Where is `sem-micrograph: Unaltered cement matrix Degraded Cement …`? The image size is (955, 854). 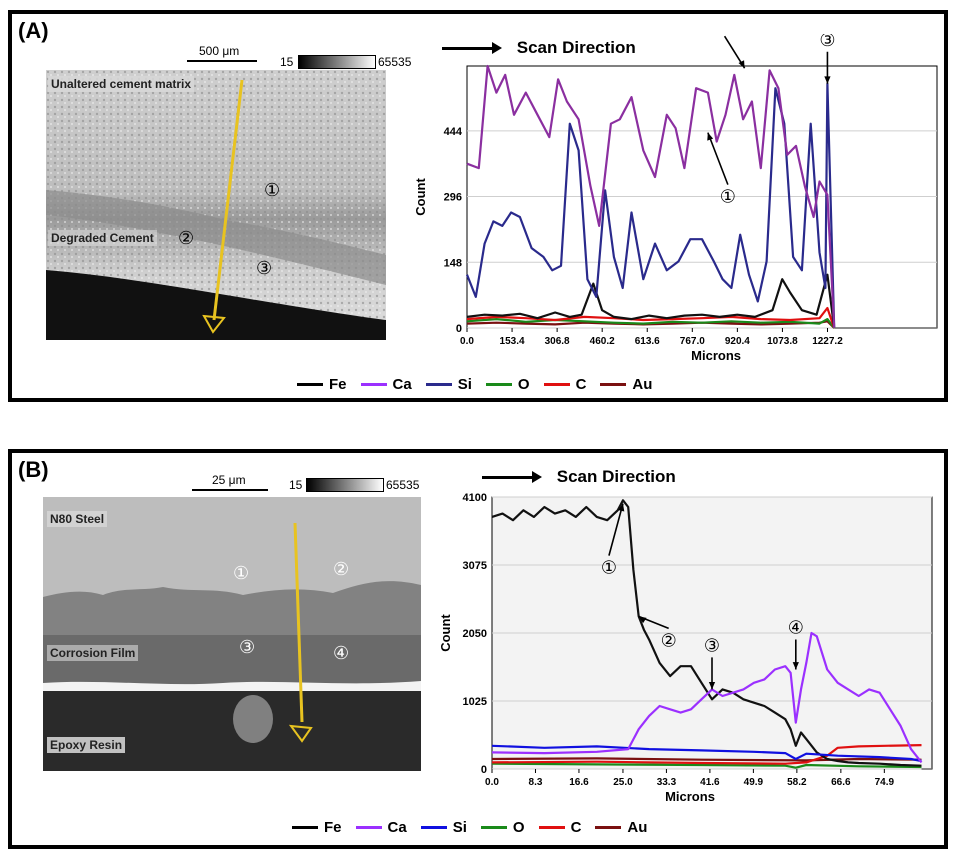
sem-micrograph: Unaltered cement matrix Degraded Cement … is located at coordinates (216, 205).